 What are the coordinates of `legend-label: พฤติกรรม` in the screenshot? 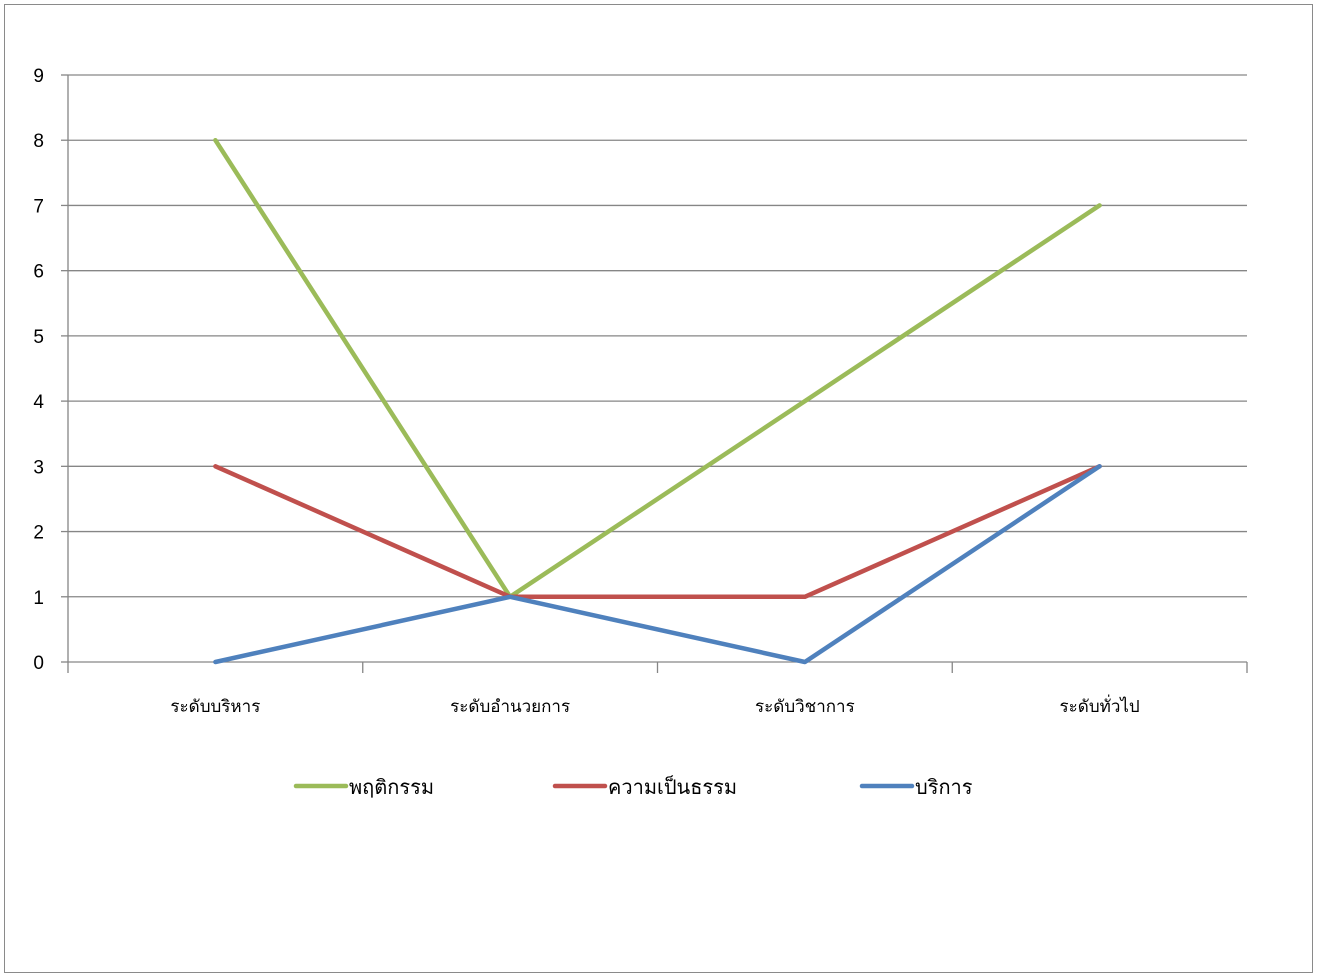 It's located at (391, 787).